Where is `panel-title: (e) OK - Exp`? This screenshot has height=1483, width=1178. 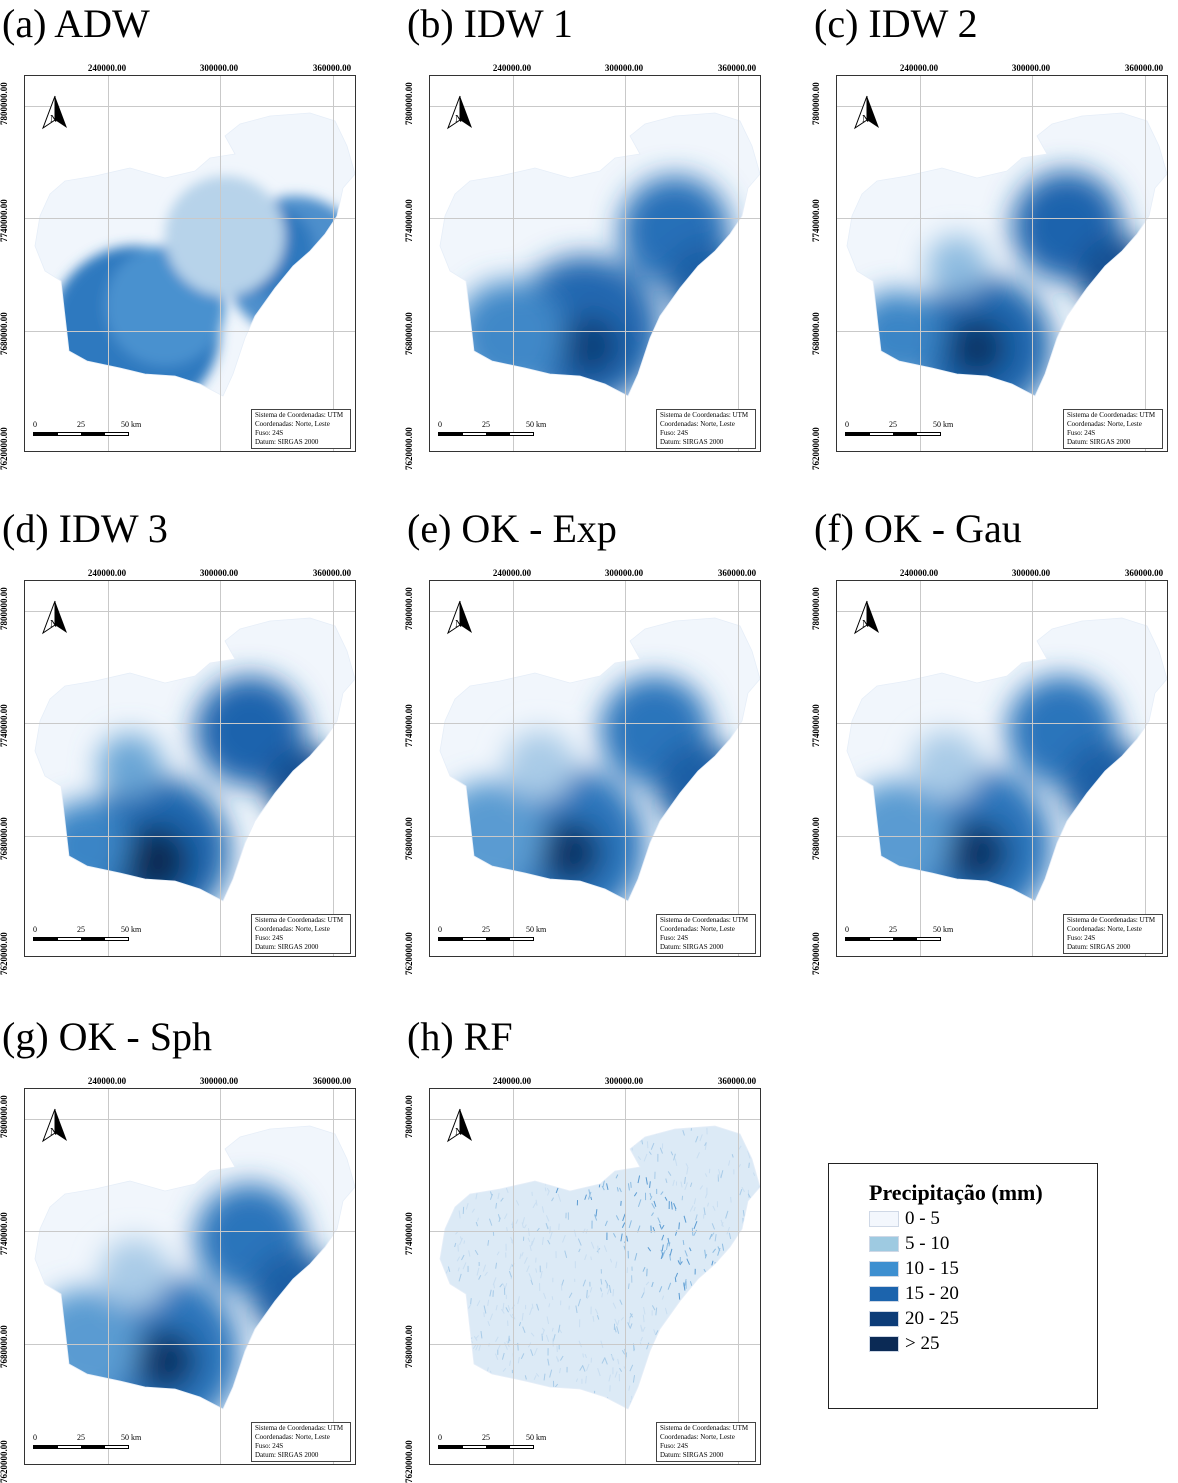
panel-title: (e) OK - Exp is located at coordinates (512, 529).